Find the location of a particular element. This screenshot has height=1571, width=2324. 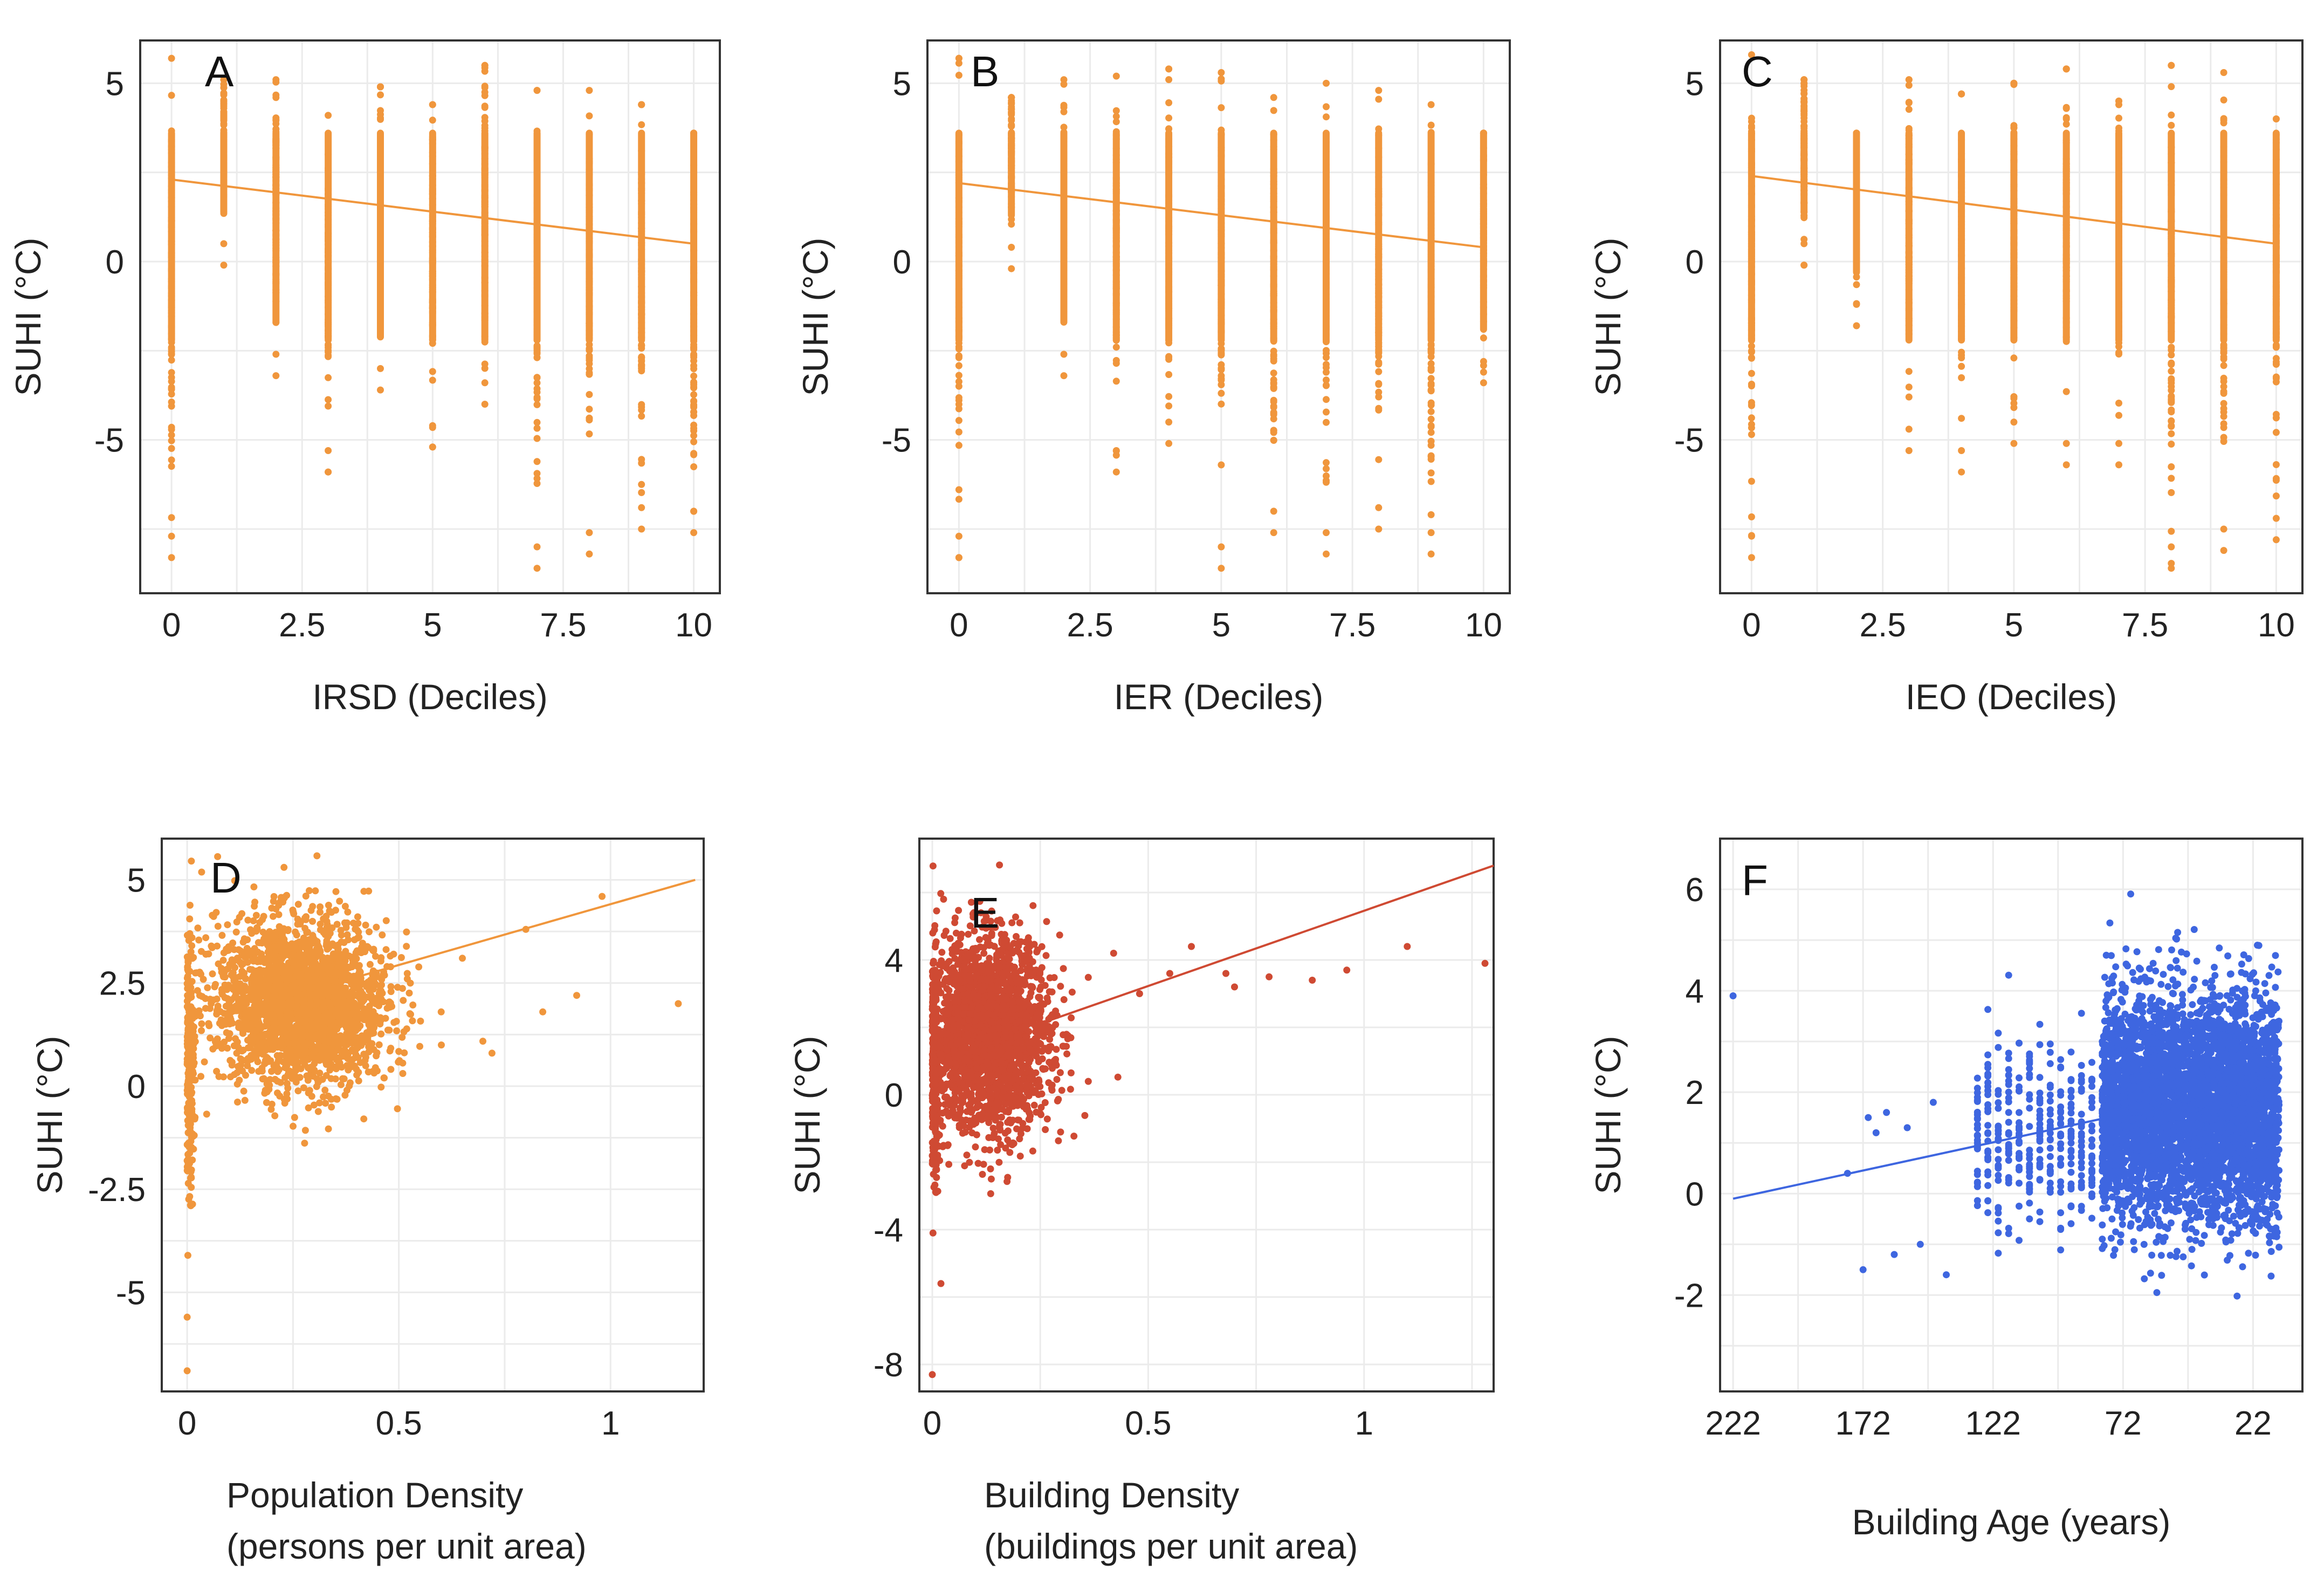

panel-letter: C is located at coordinates (1757, 71).